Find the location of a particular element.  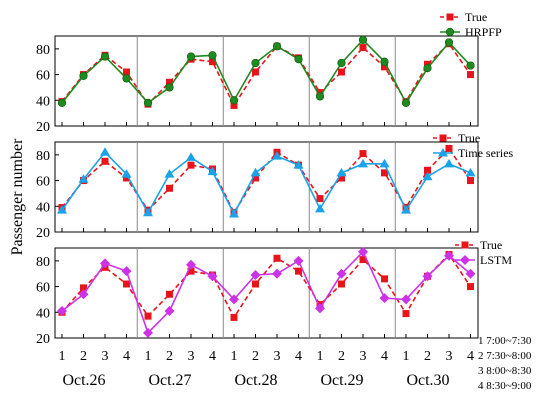

day-label-5: Oct.30 is located at coordinates (427, 380).